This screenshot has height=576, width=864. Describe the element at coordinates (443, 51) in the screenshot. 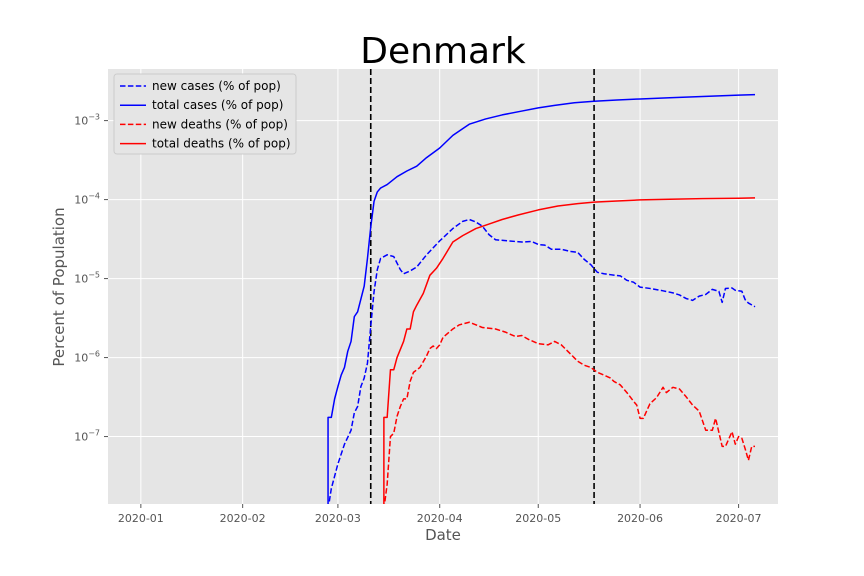

I see `chart-title: Denmark` at that location.